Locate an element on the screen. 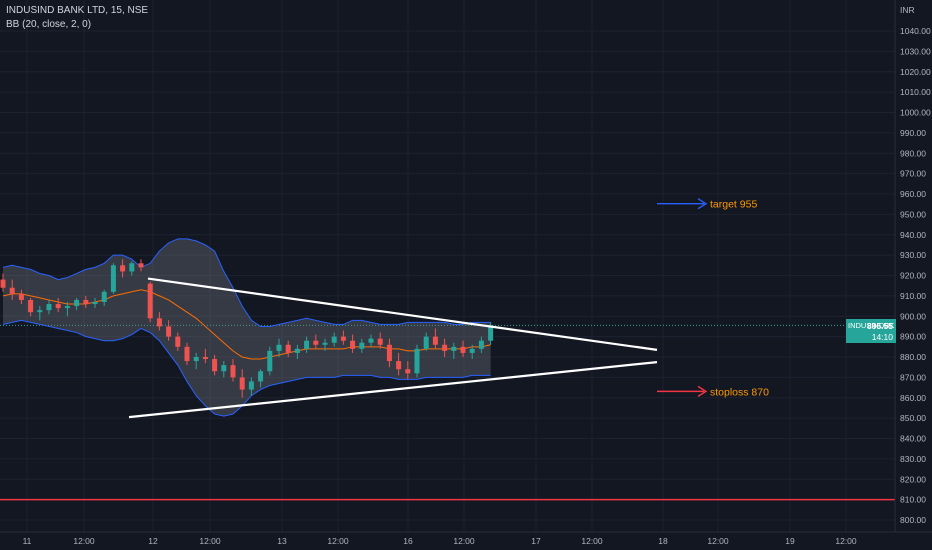  price-tick-label: 920.00 is located at coordinates (913, 276).